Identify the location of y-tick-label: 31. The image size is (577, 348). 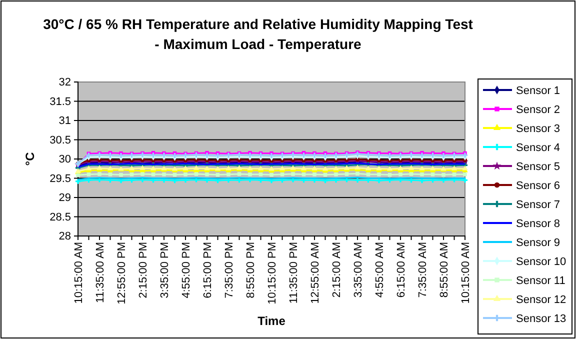
(64, 121).